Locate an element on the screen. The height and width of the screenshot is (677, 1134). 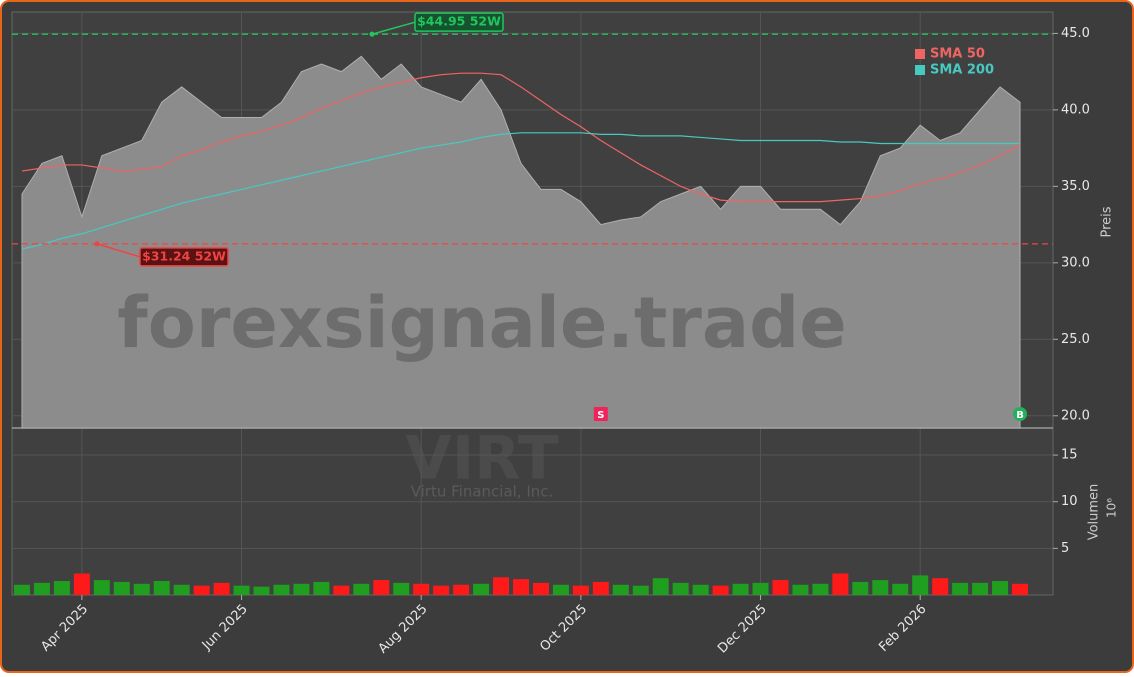
y-tick-label: 20.0 is located at coordinates (1075, 415).